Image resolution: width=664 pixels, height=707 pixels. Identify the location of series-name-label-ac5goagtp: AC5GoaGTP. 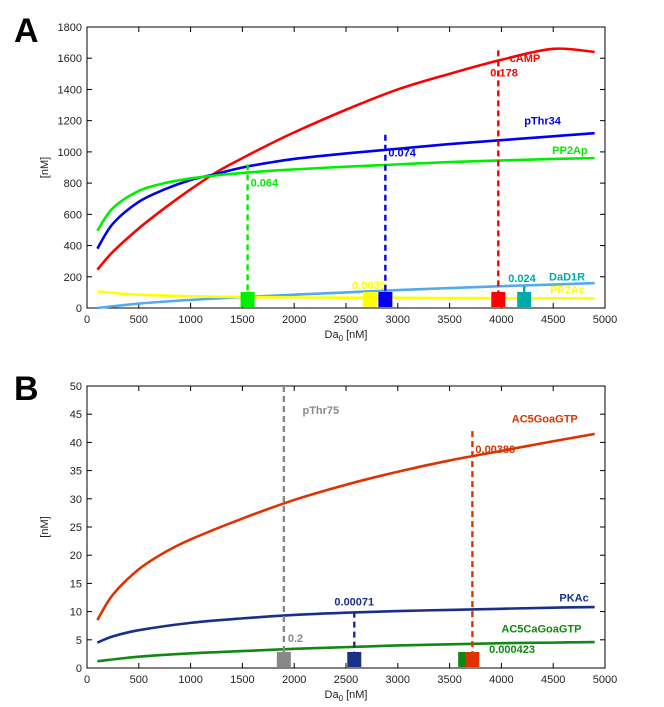
(545, 420).